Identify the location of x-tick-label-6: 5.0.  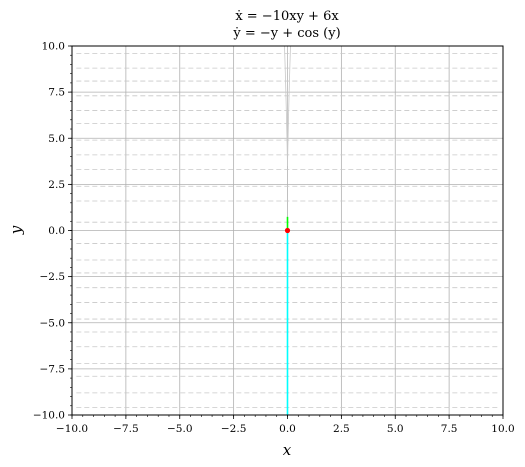
(395, 429).